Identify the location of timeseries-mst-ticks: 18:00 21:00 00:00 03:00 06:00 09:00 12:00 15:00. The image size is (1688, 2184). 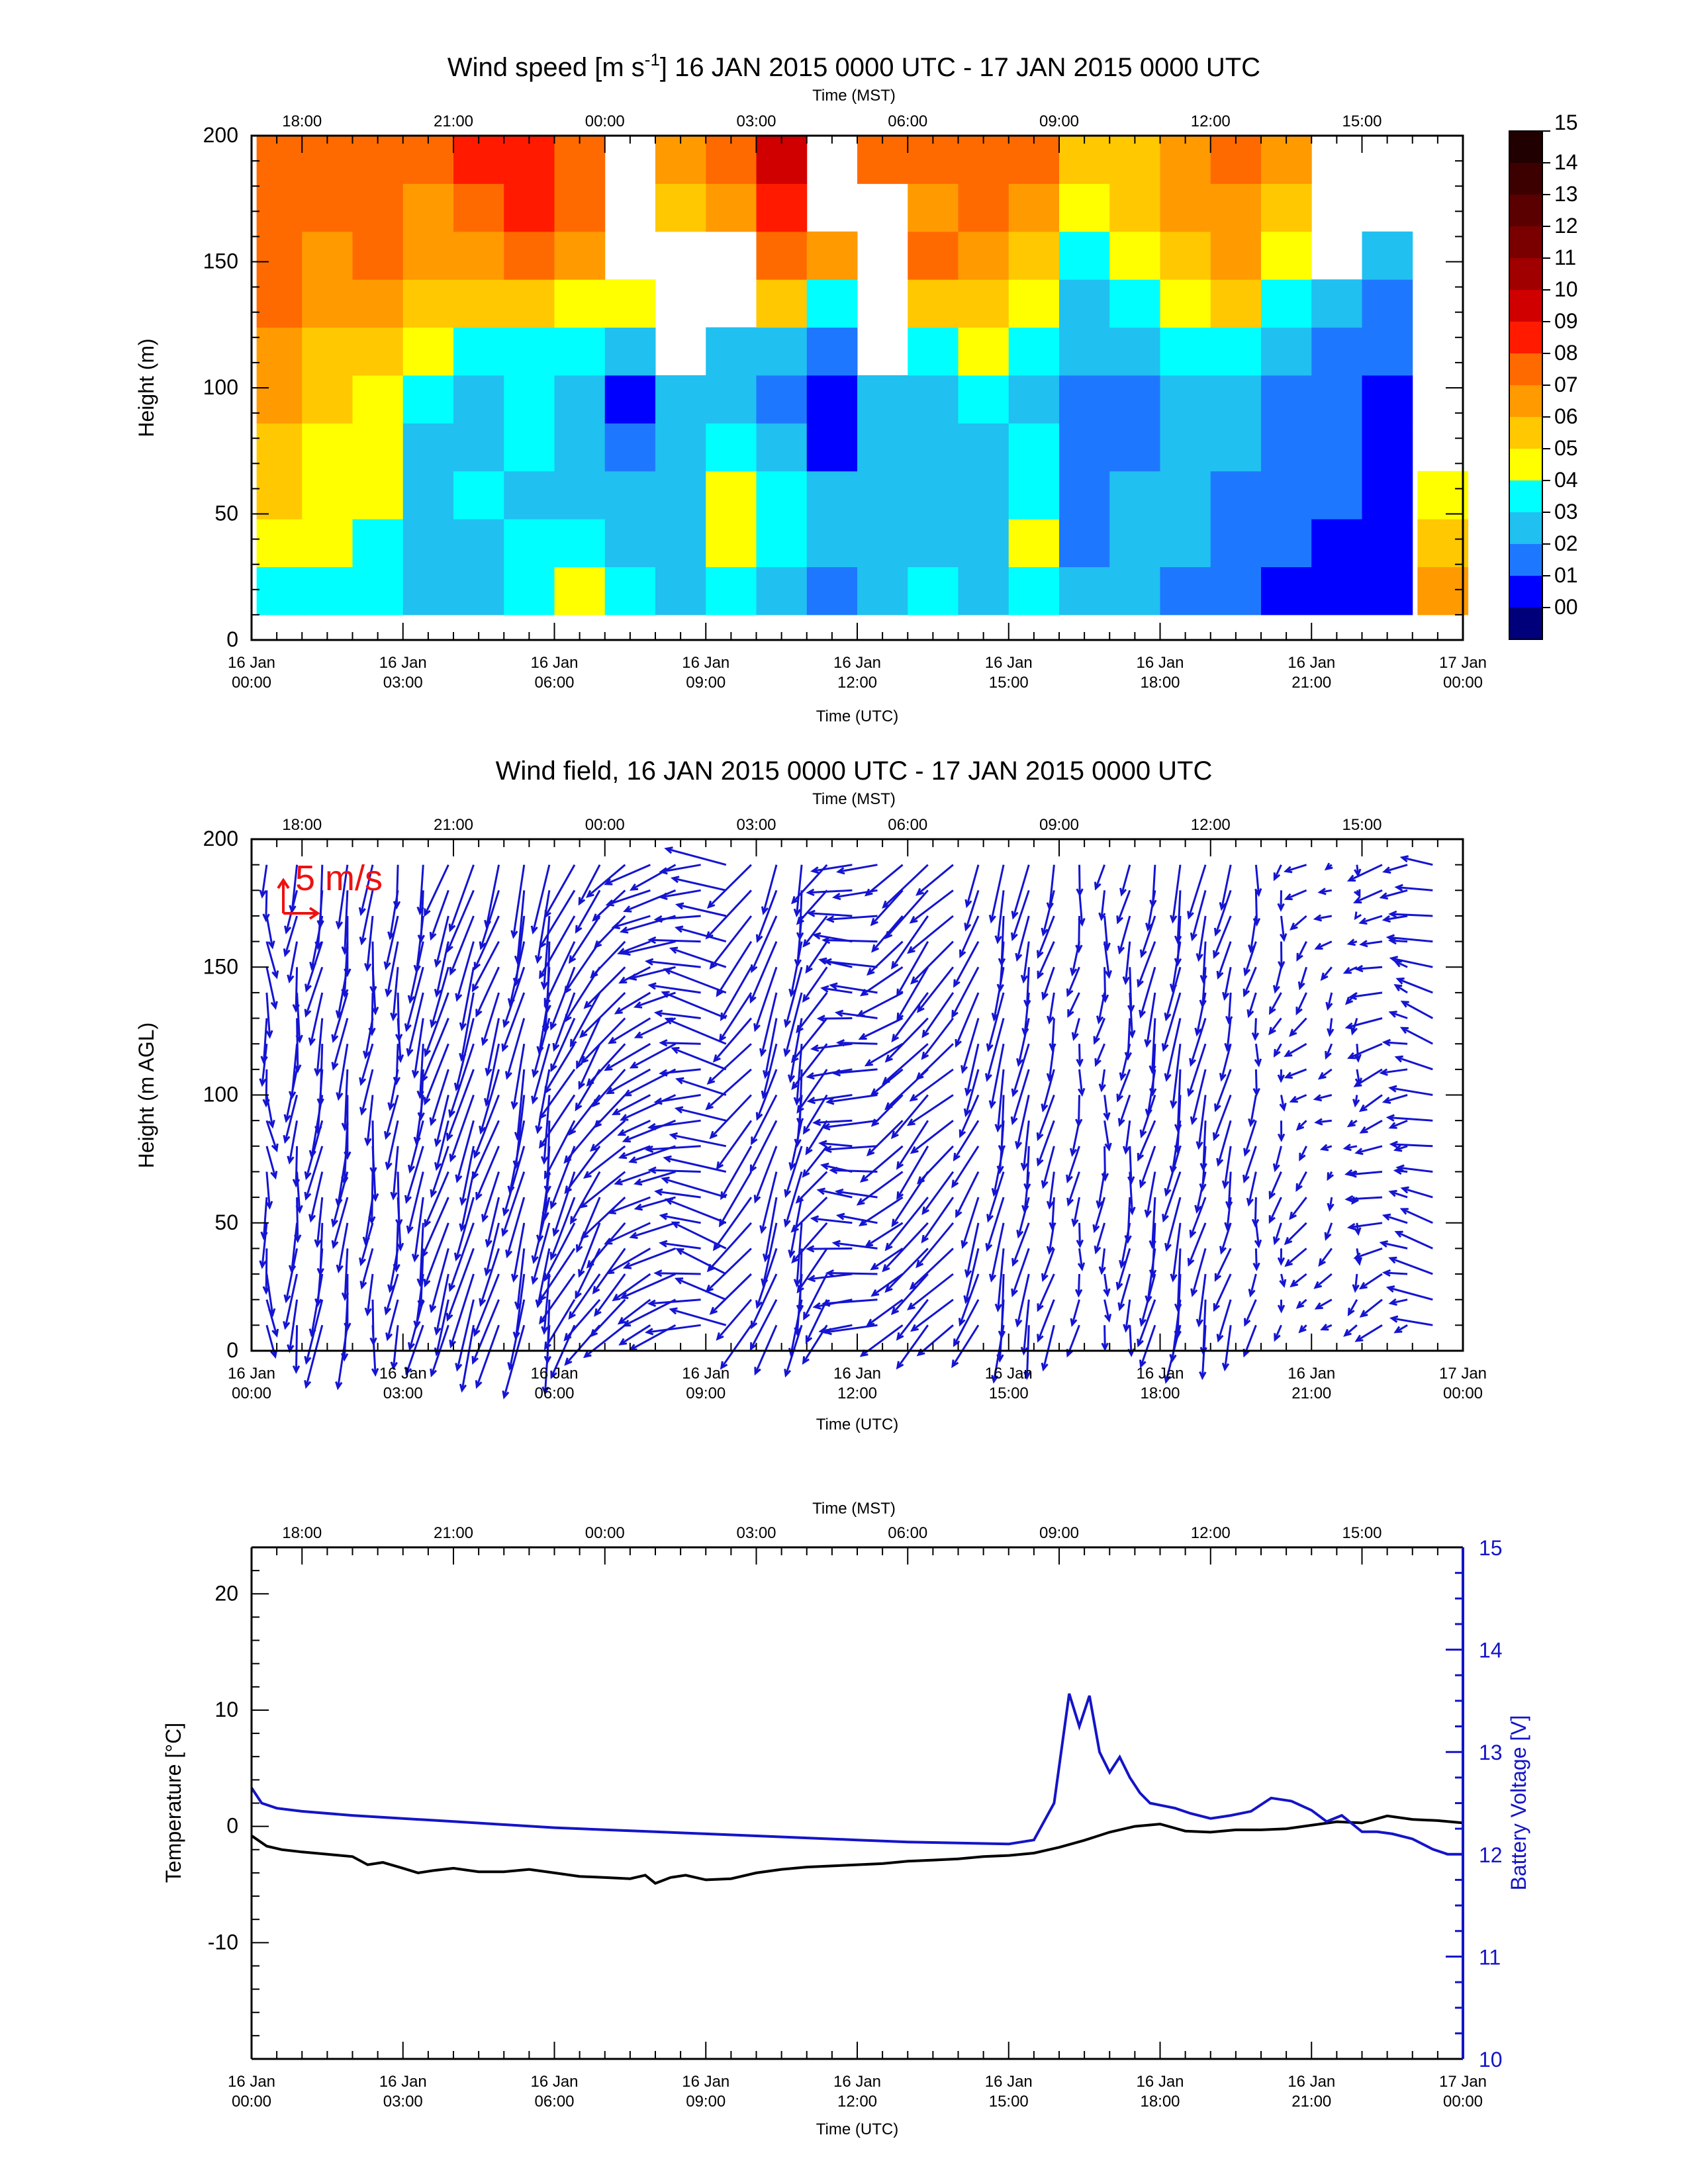
(832, 1533).